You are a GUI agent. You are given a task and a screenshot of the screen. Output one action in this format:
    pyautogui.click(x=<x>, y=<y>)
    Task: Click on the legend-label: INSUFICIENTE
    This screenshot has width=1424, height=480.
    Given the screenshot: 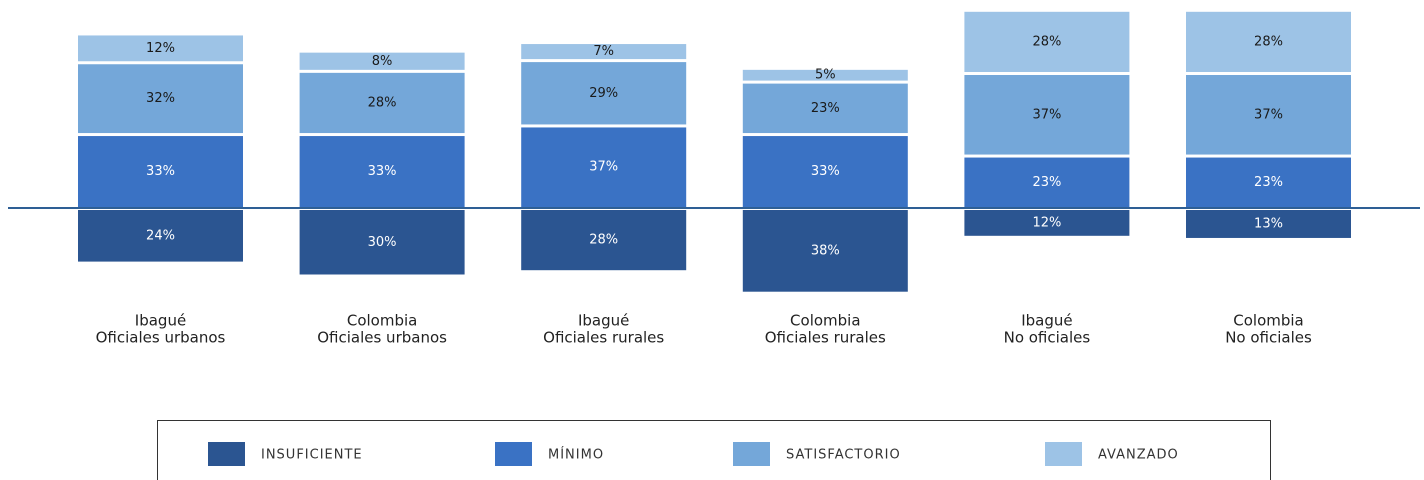 What is the action you would take?
    pyautogui.click(x=312, y=455)
    